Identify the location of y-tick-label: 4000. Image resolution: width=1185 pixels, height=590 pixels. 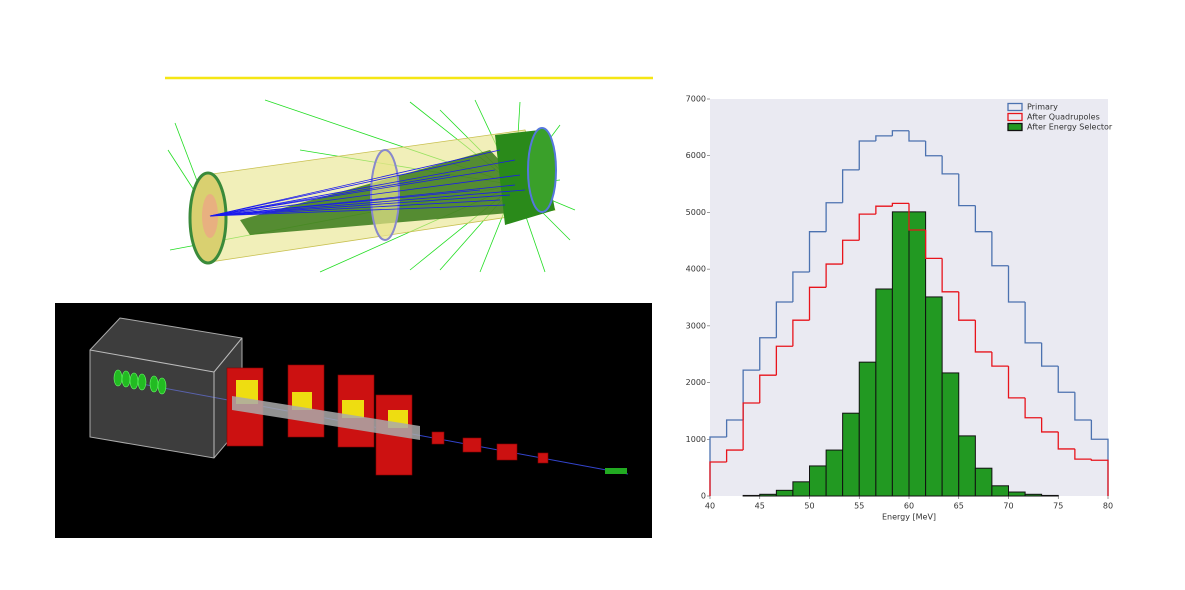
(696, 269).